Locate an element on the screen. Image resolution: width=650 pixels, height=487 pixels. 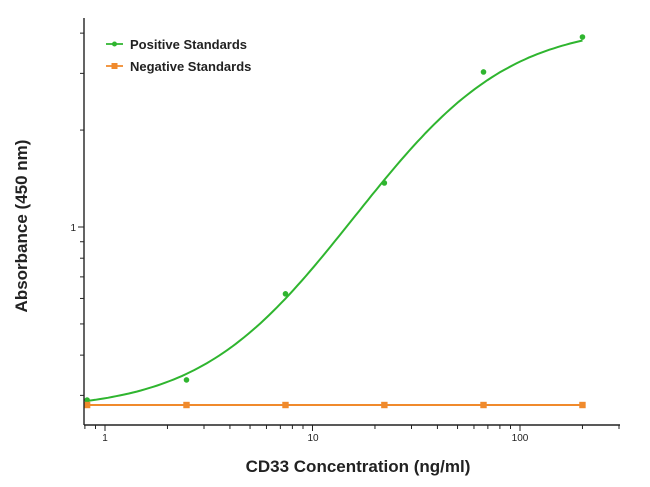
legend-marker-positive is located at coordinates (114, 44).